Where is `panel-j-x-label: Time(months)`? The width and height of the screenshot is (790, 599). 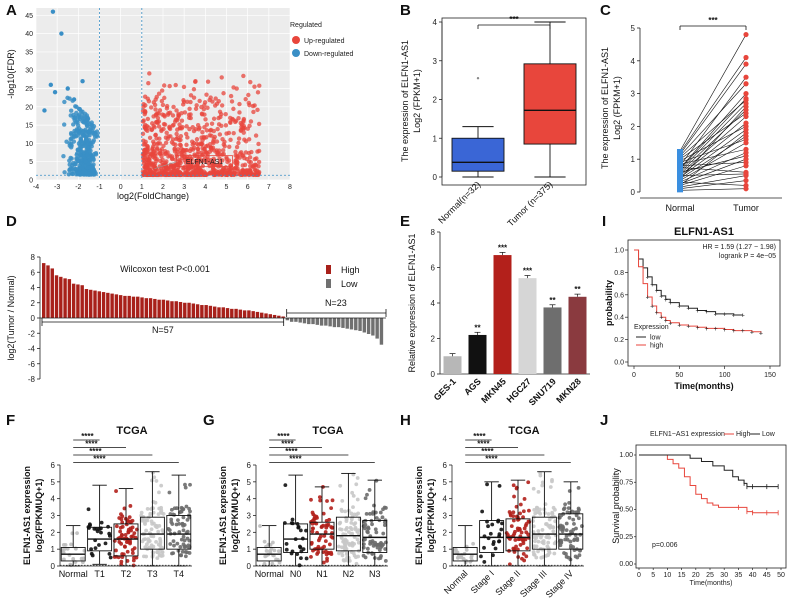 panel-j-x-label: Time(months) is located at coordinates (711, 583).